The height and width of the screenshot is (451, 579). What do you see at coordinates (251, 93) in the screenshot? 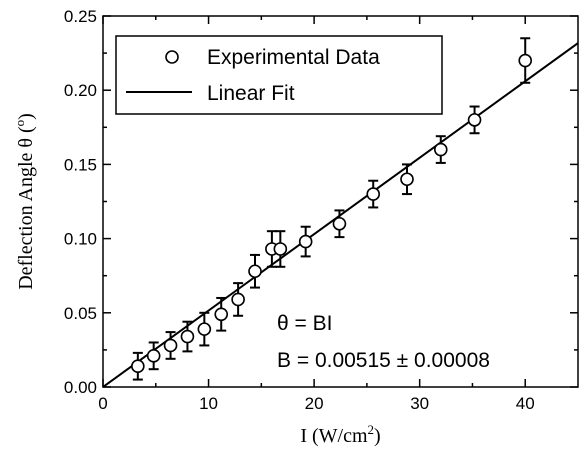
I see `legend-label-fit: Linear Fit` at bounding box center [251, 93].